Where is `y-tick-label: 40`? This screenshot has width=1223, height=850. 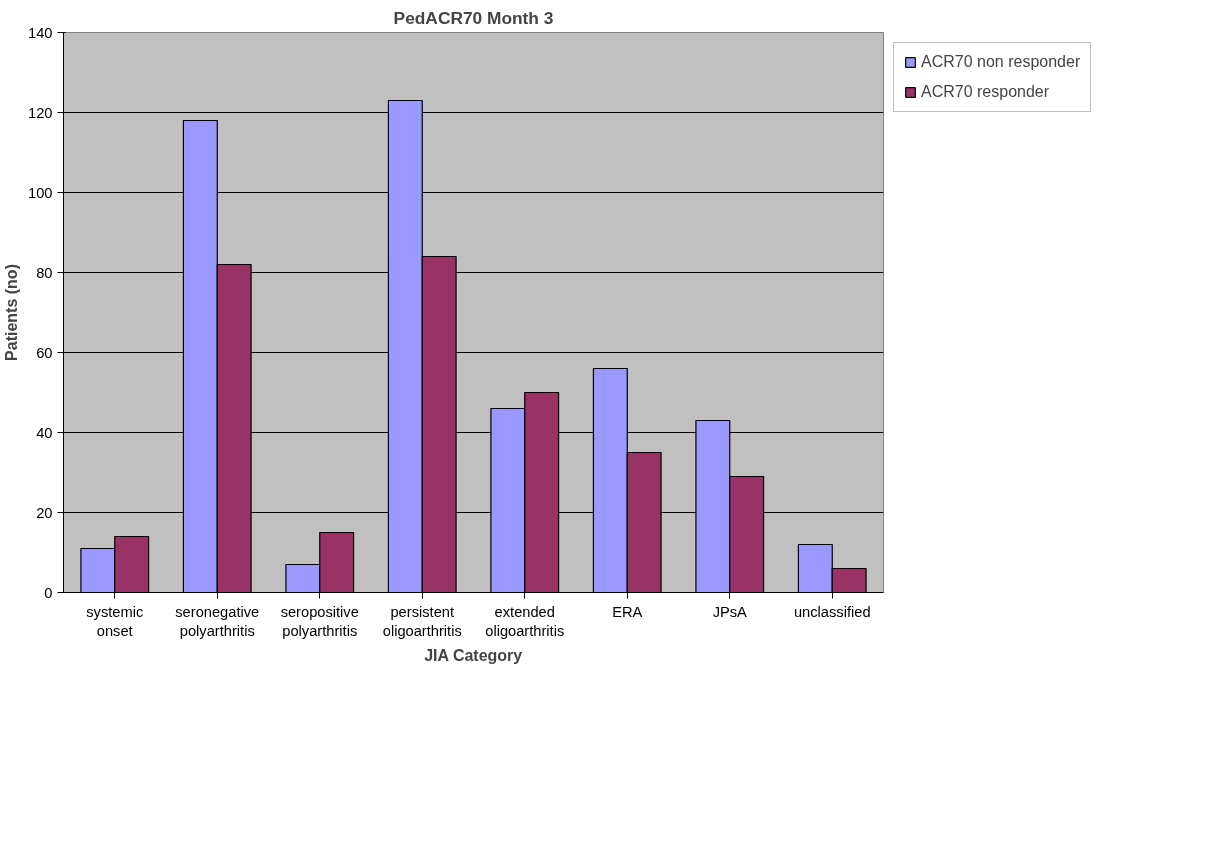 y-tick-label: 40 is located at coordinates (44, 432).